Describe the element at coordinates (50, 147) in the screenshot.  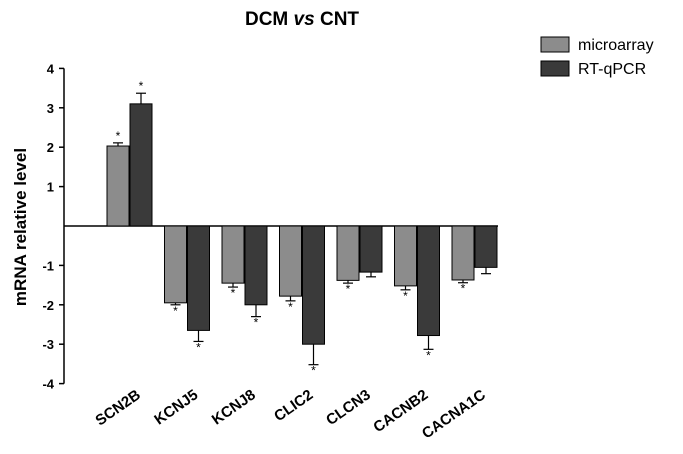
I see `y-tick-label-5: 2` at that location.